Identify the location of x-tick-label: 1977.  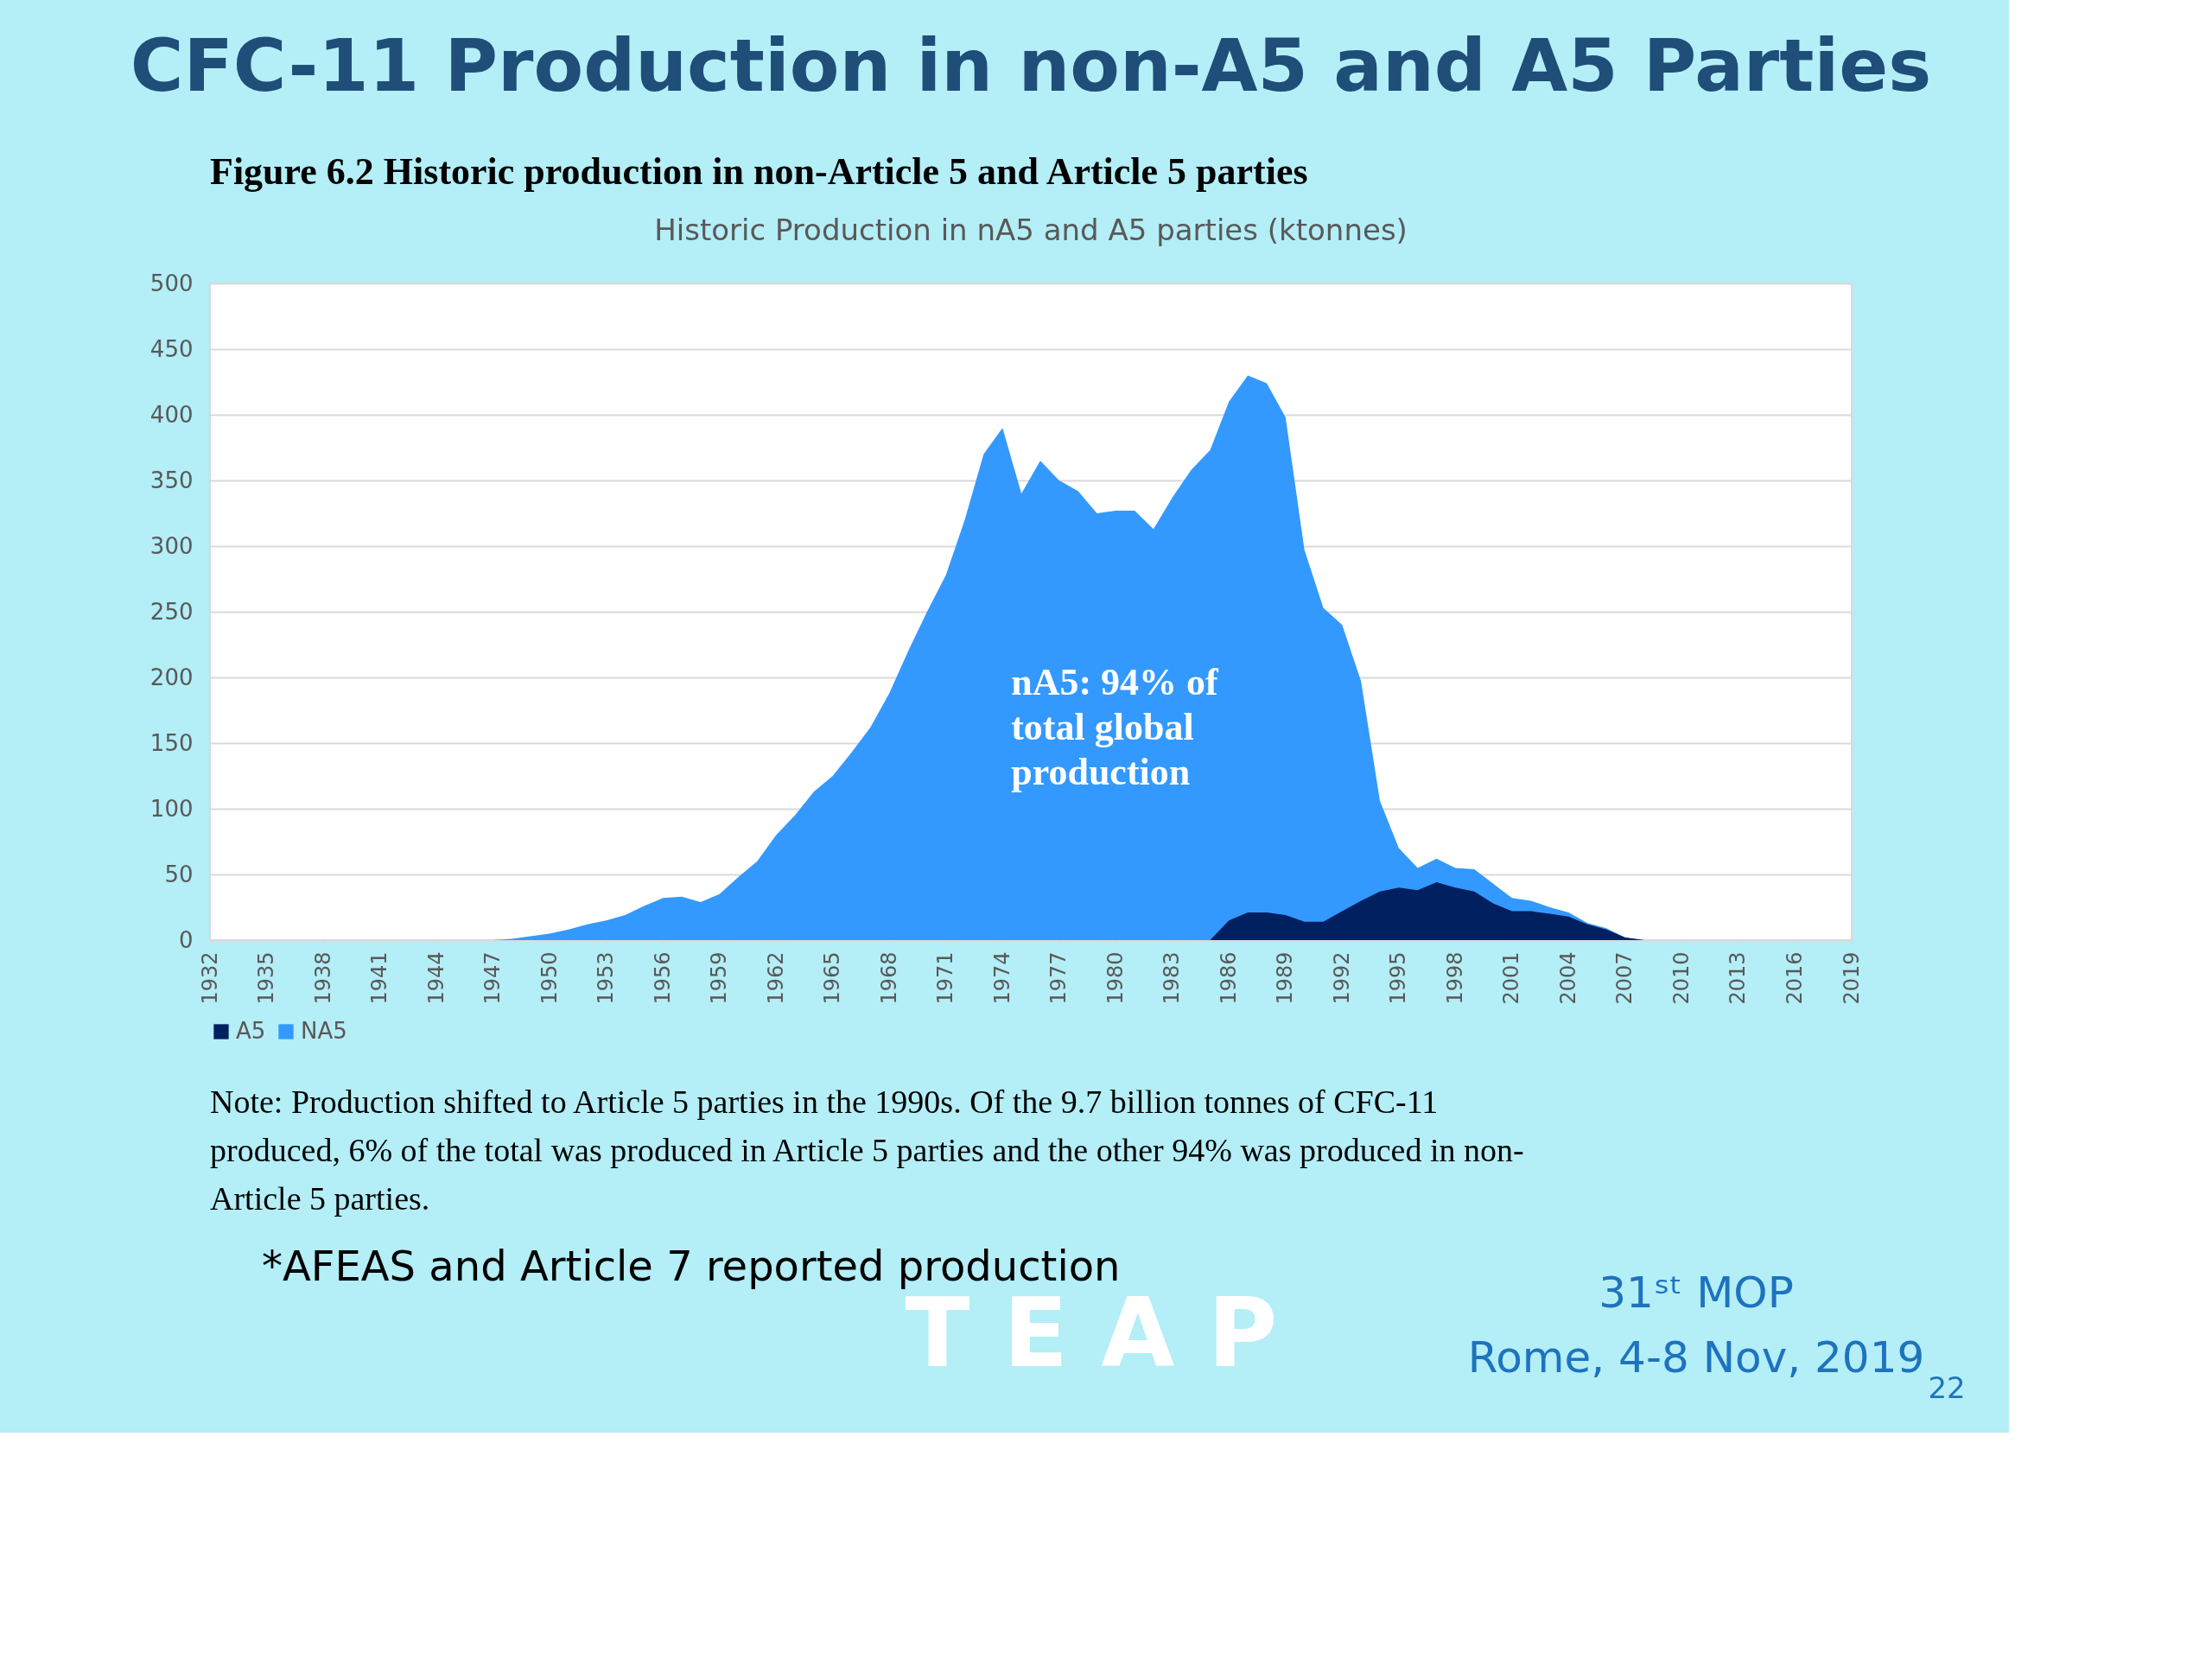
(1058, 978).